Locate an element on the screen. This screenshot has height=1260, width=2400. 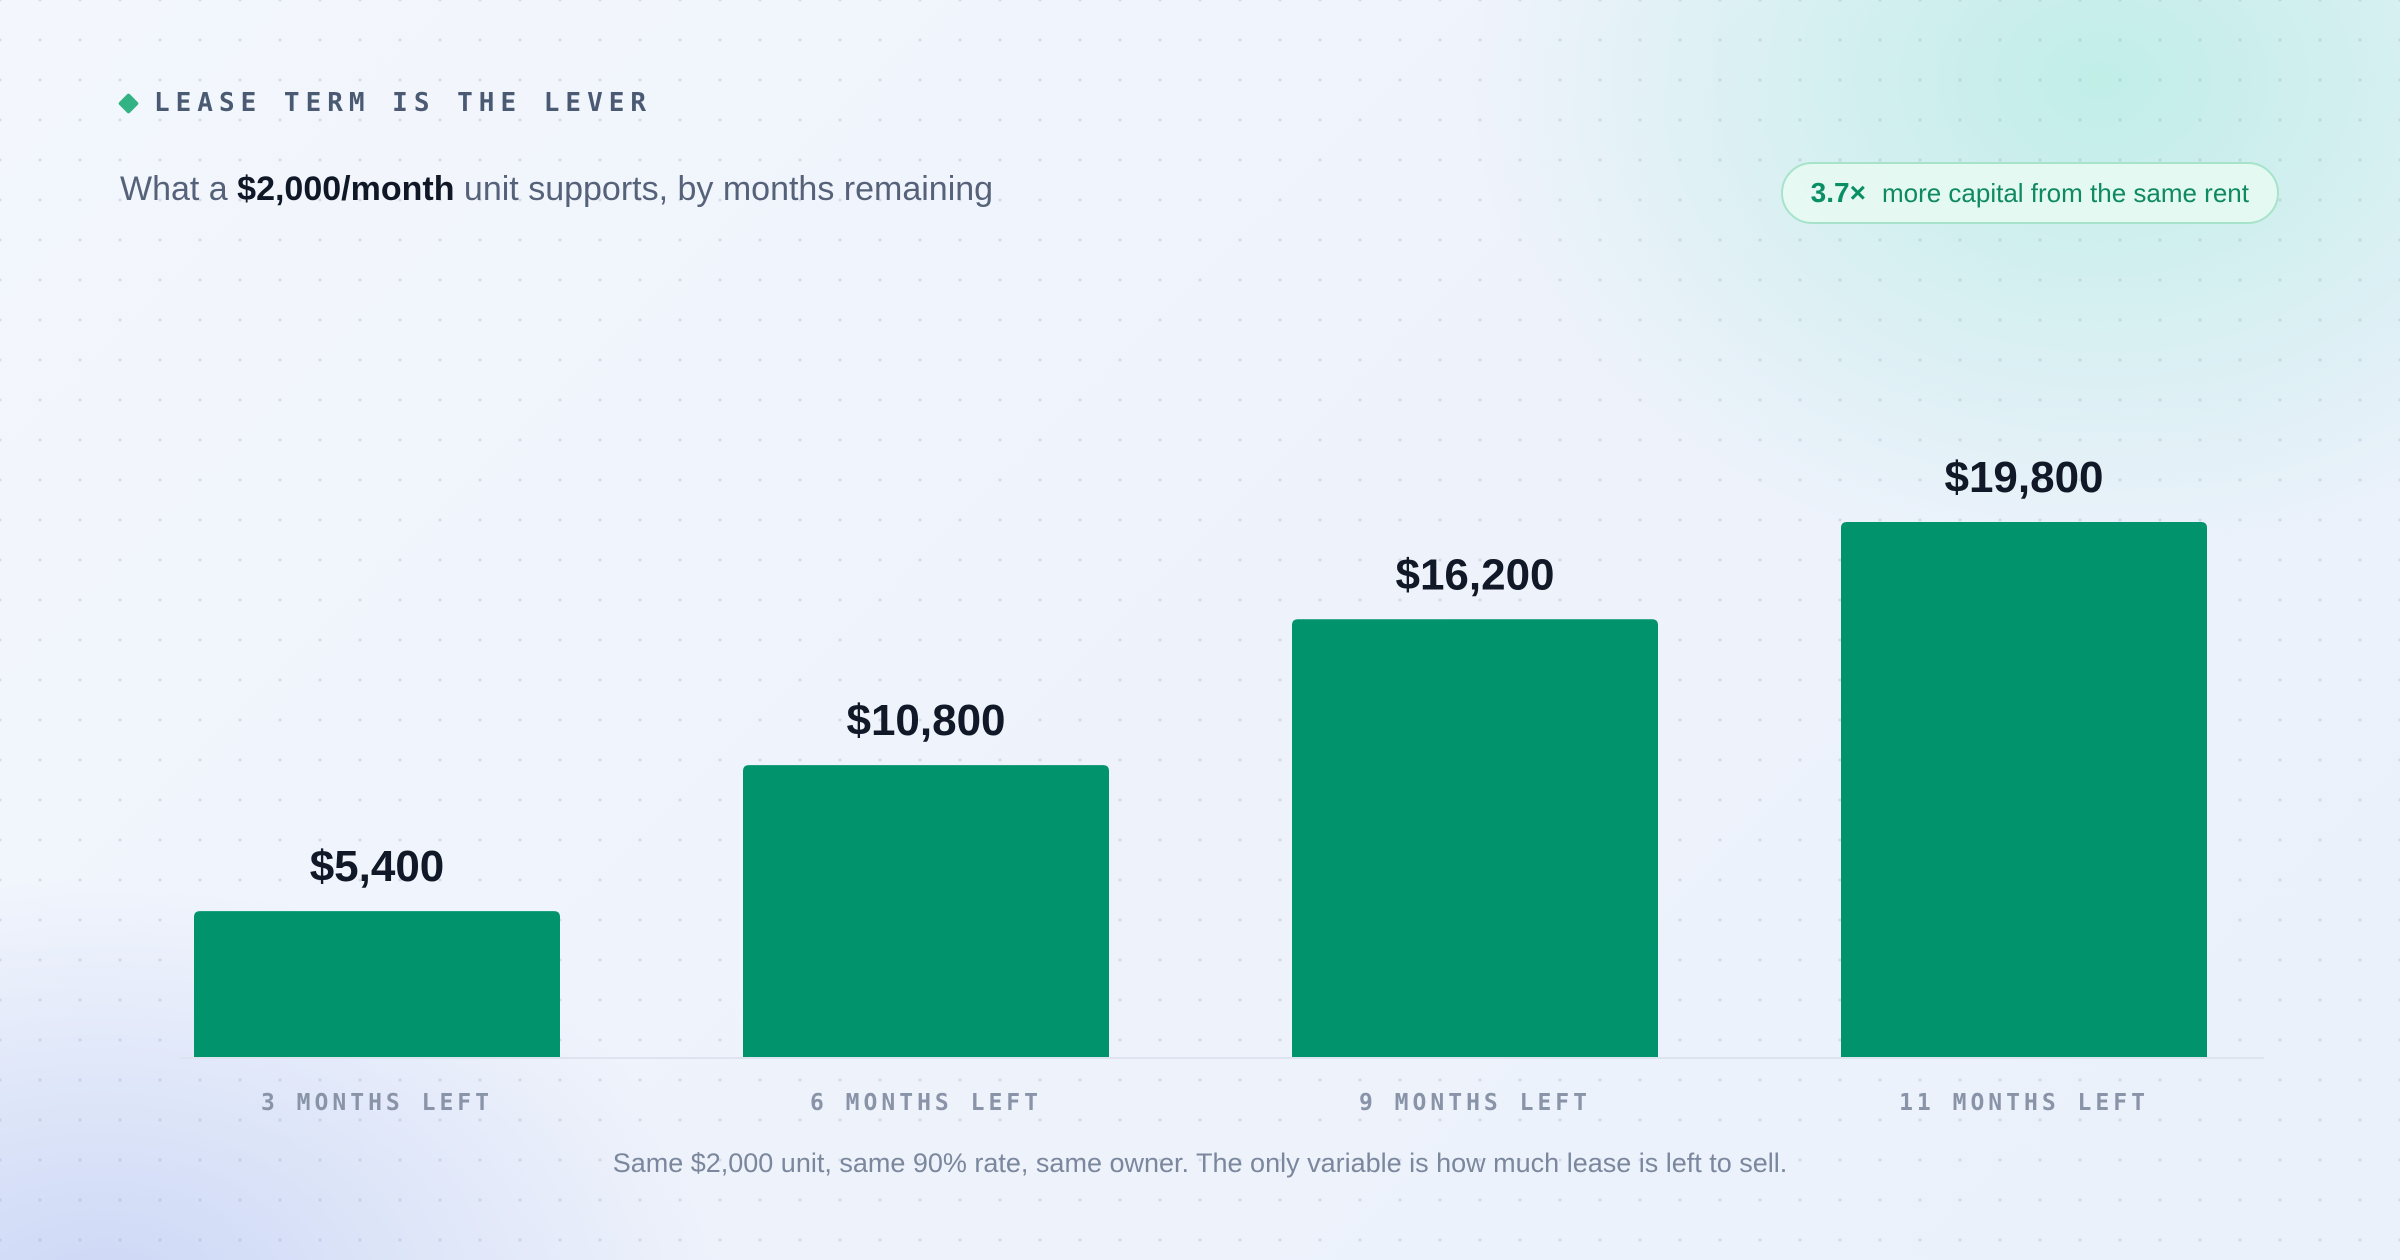
eyebrow: LEASE TERM IS THE LEVER is located at coordinates (385, 103).